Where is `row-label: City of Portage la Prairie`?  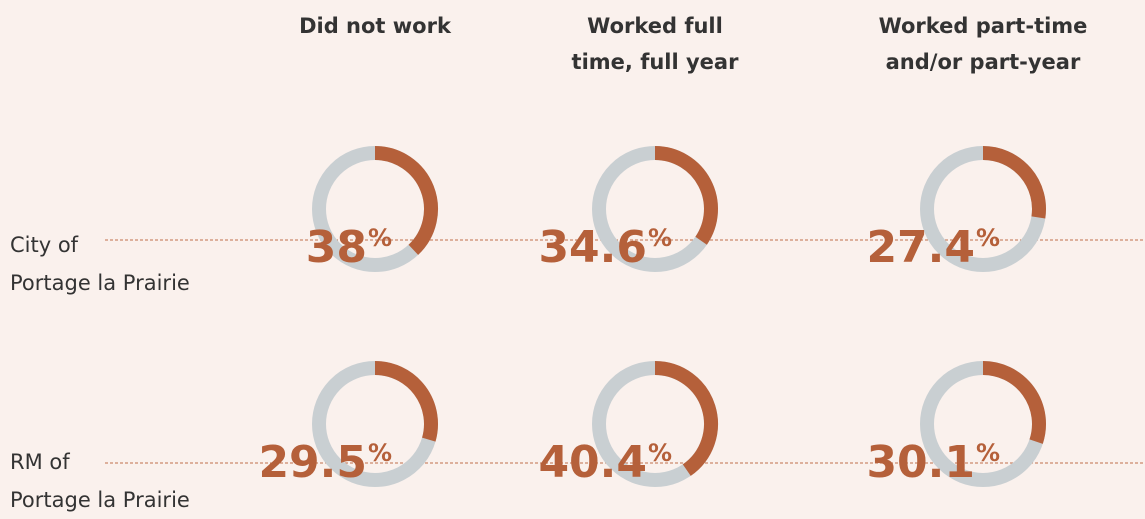 row-label: City of Portage la Prairie is located at coordinates (100, 264).